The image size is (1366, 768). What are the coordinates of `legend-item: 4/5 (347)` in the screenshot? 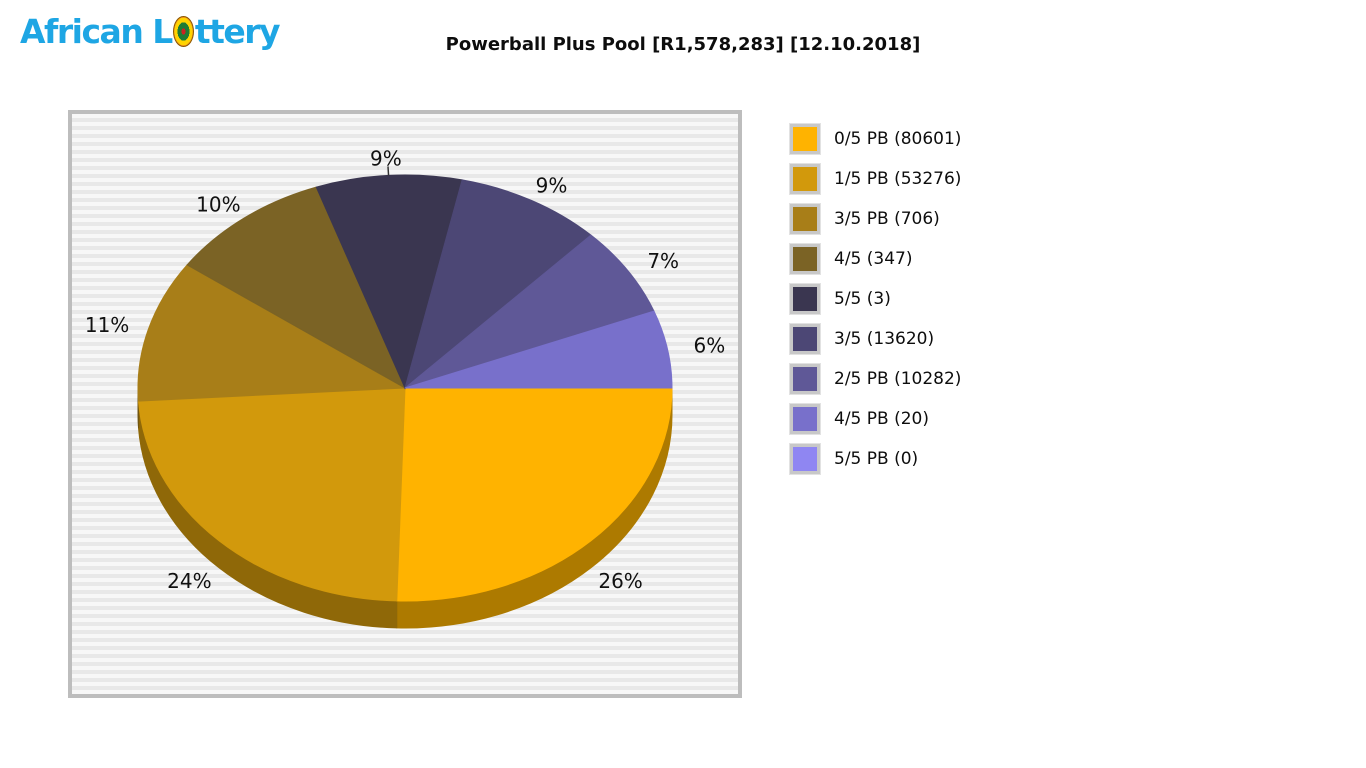 It's located at (875, 259).